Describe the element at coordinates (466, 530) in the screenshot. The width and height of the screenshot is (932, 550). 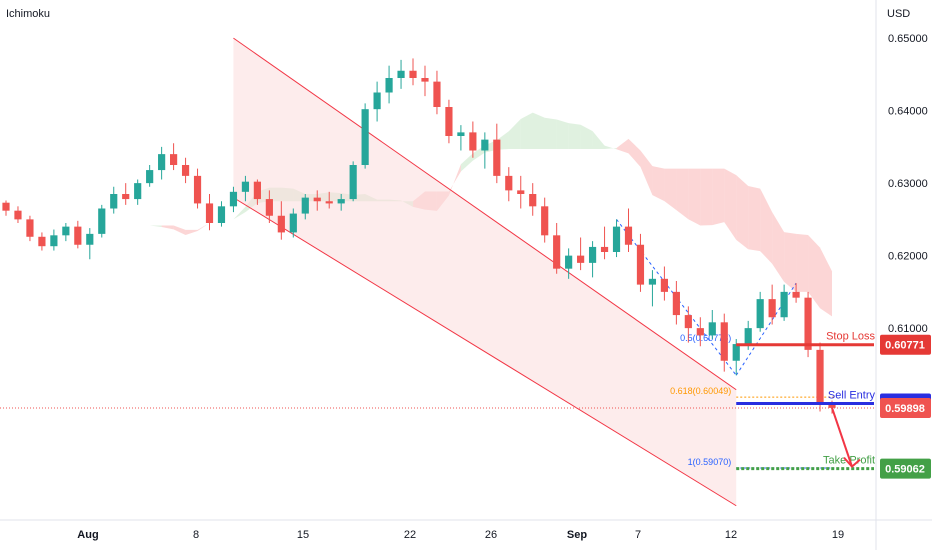
I see `time-axis: Aug 8 15 22 26 Sep 7 12 19` at that location.